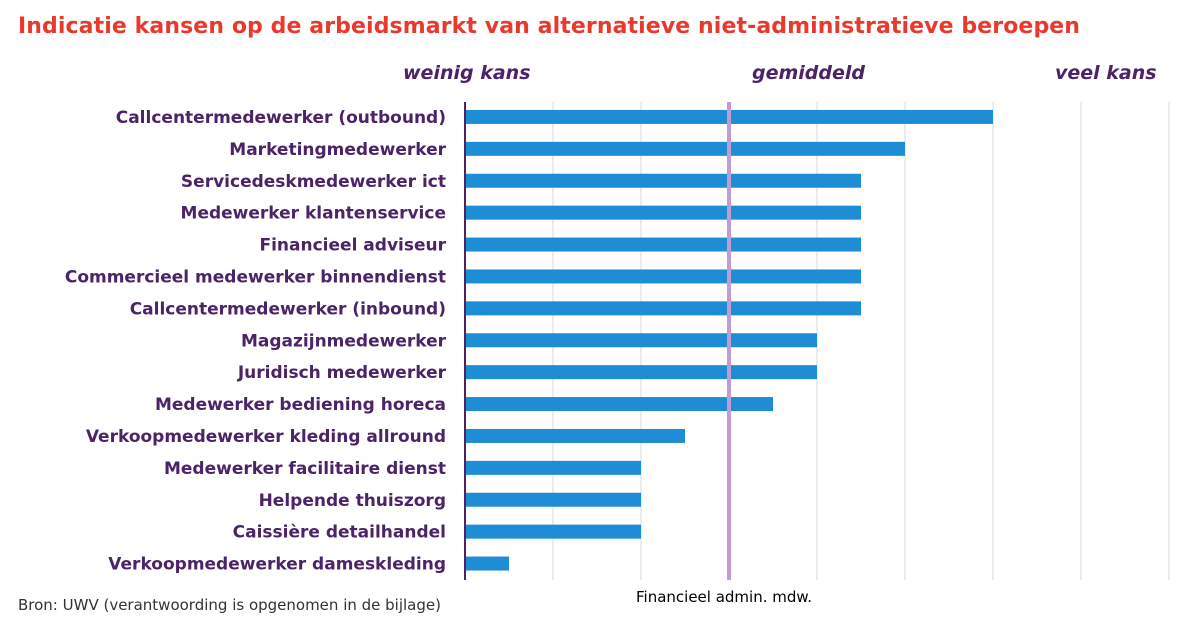 The image size is (1200, 620). I want to click on category-label: Callcentermedewerker (inbound), so click(288, 309).